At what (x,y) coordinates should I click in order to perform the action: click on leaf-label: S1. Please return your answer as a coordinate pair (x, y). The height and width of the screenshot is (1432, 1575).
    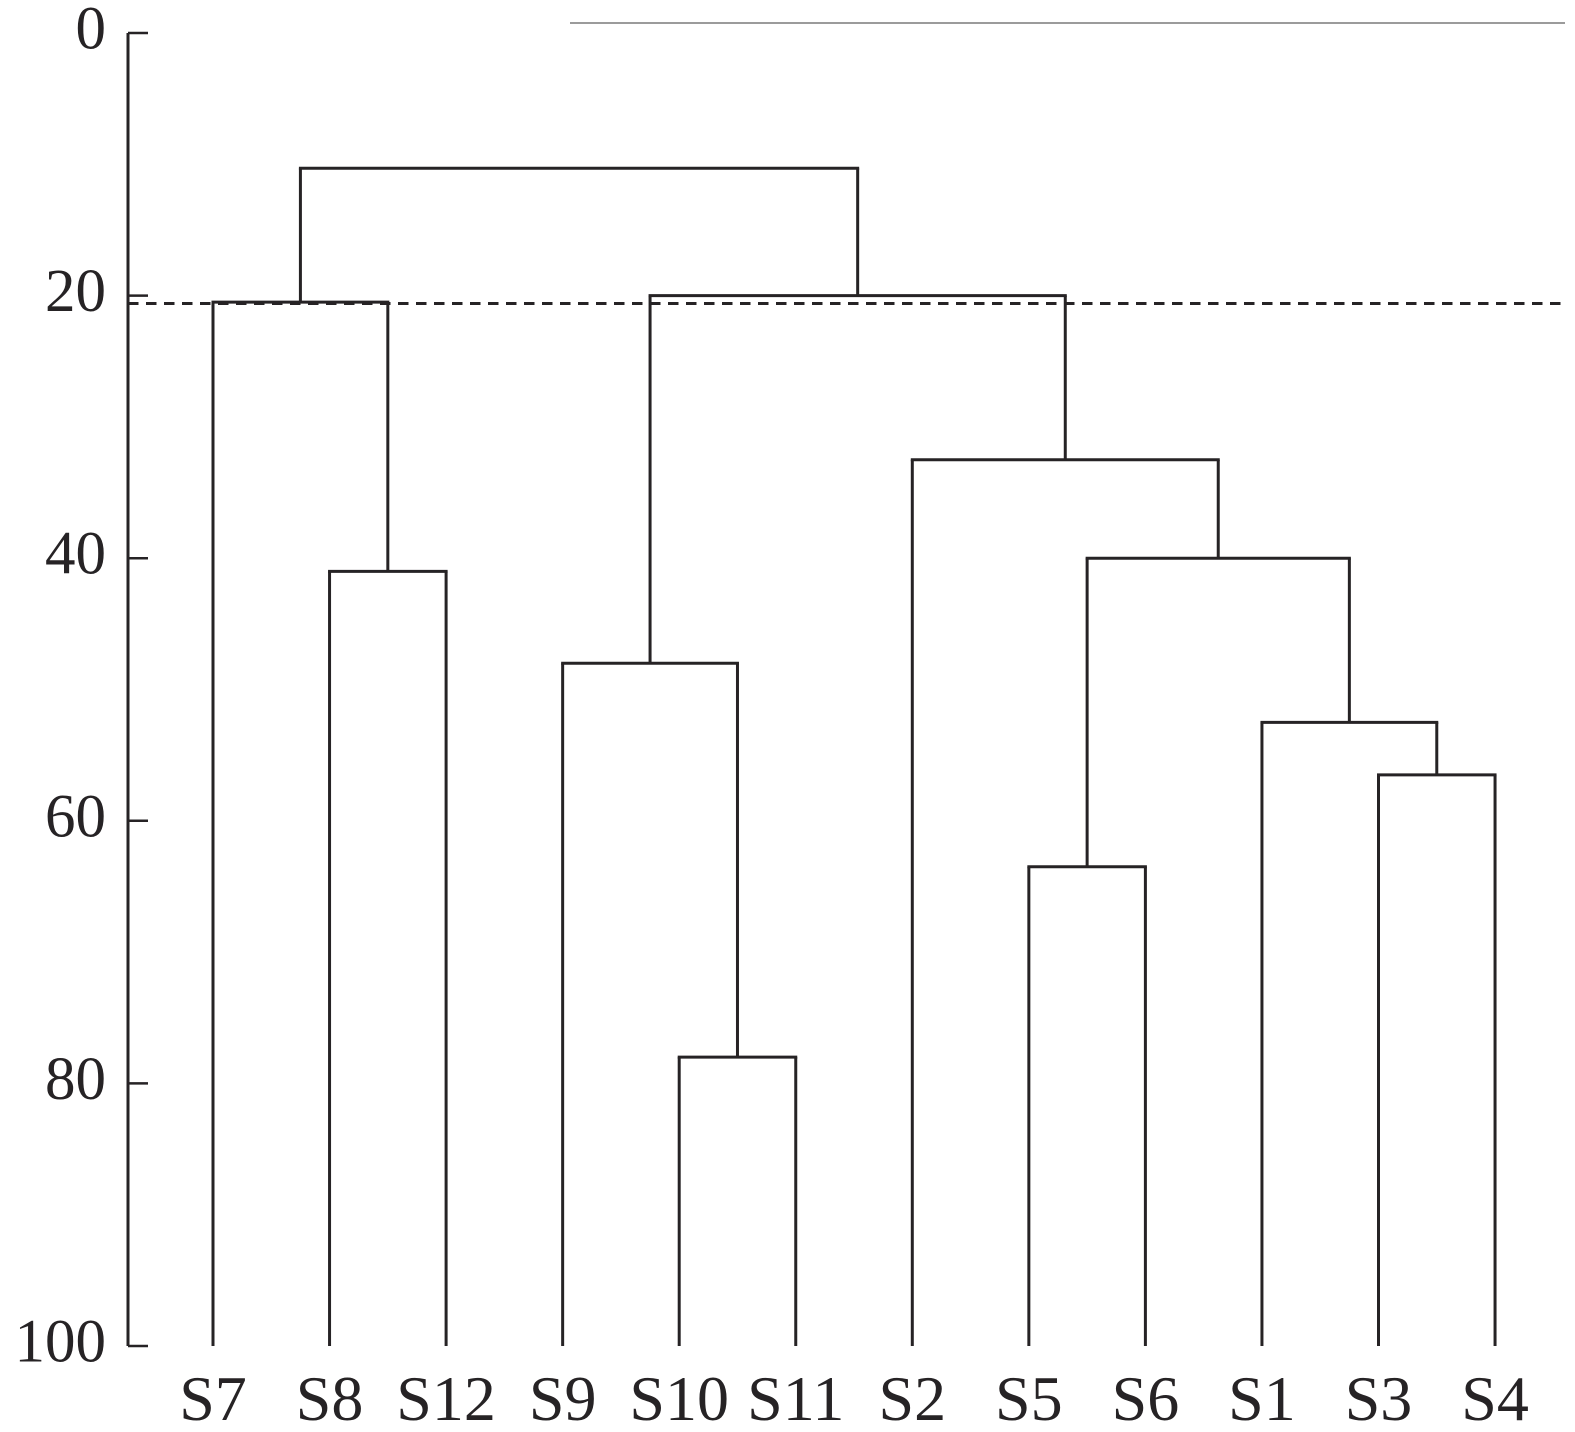
    Looking at the image, I should click on (1262, 1397).